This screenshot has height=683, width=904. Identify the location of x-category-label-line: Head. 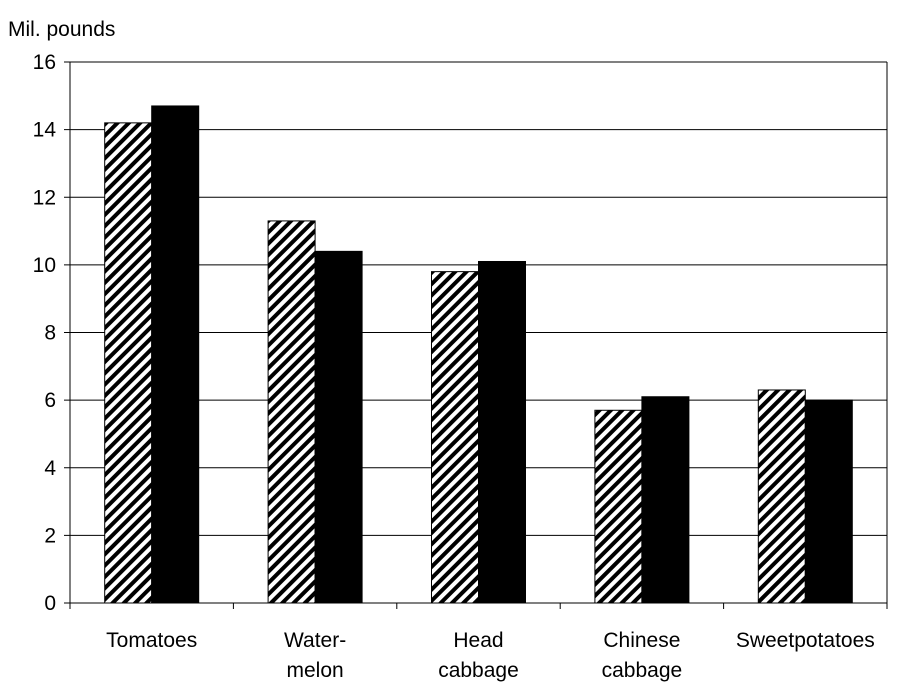
(478, 640).